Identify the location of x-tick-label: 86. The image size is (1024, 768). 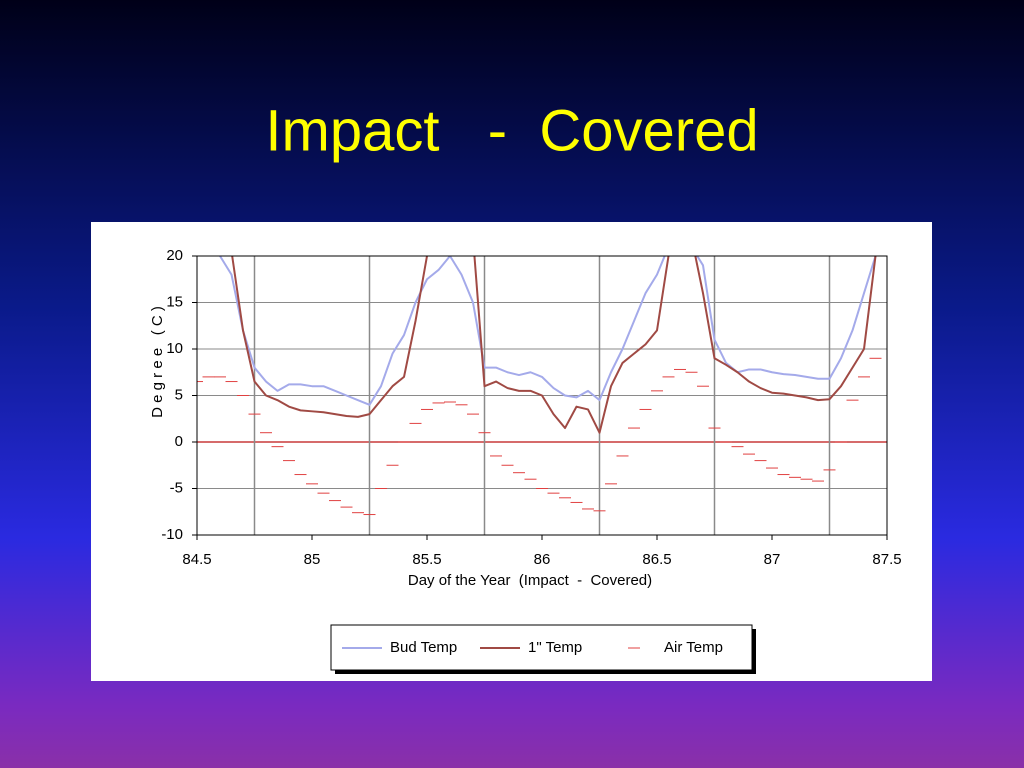
(542, 559).